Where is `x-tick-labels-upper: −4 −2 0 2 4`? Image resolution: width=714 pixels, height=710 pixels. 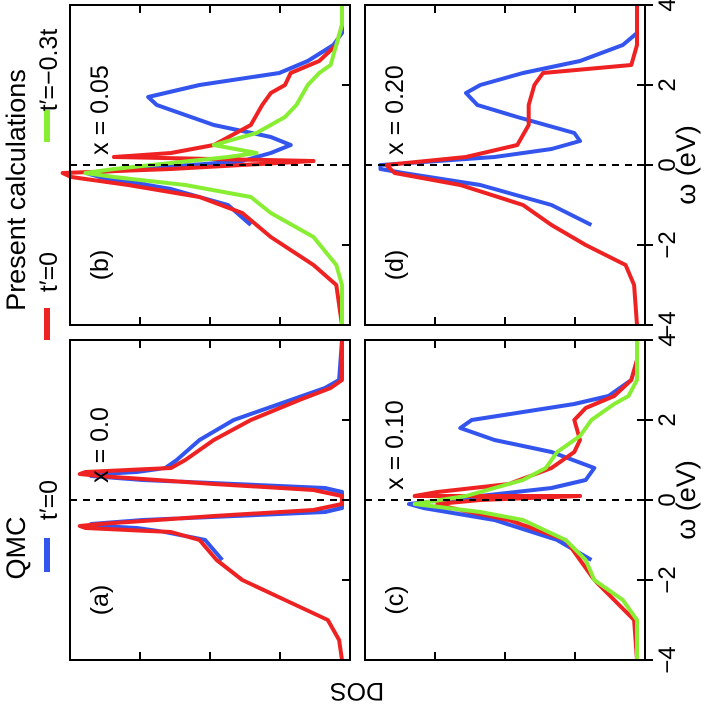 x-tick-labels-upper: −4 −2 0 2 4 is located at coordinates (667, 169).